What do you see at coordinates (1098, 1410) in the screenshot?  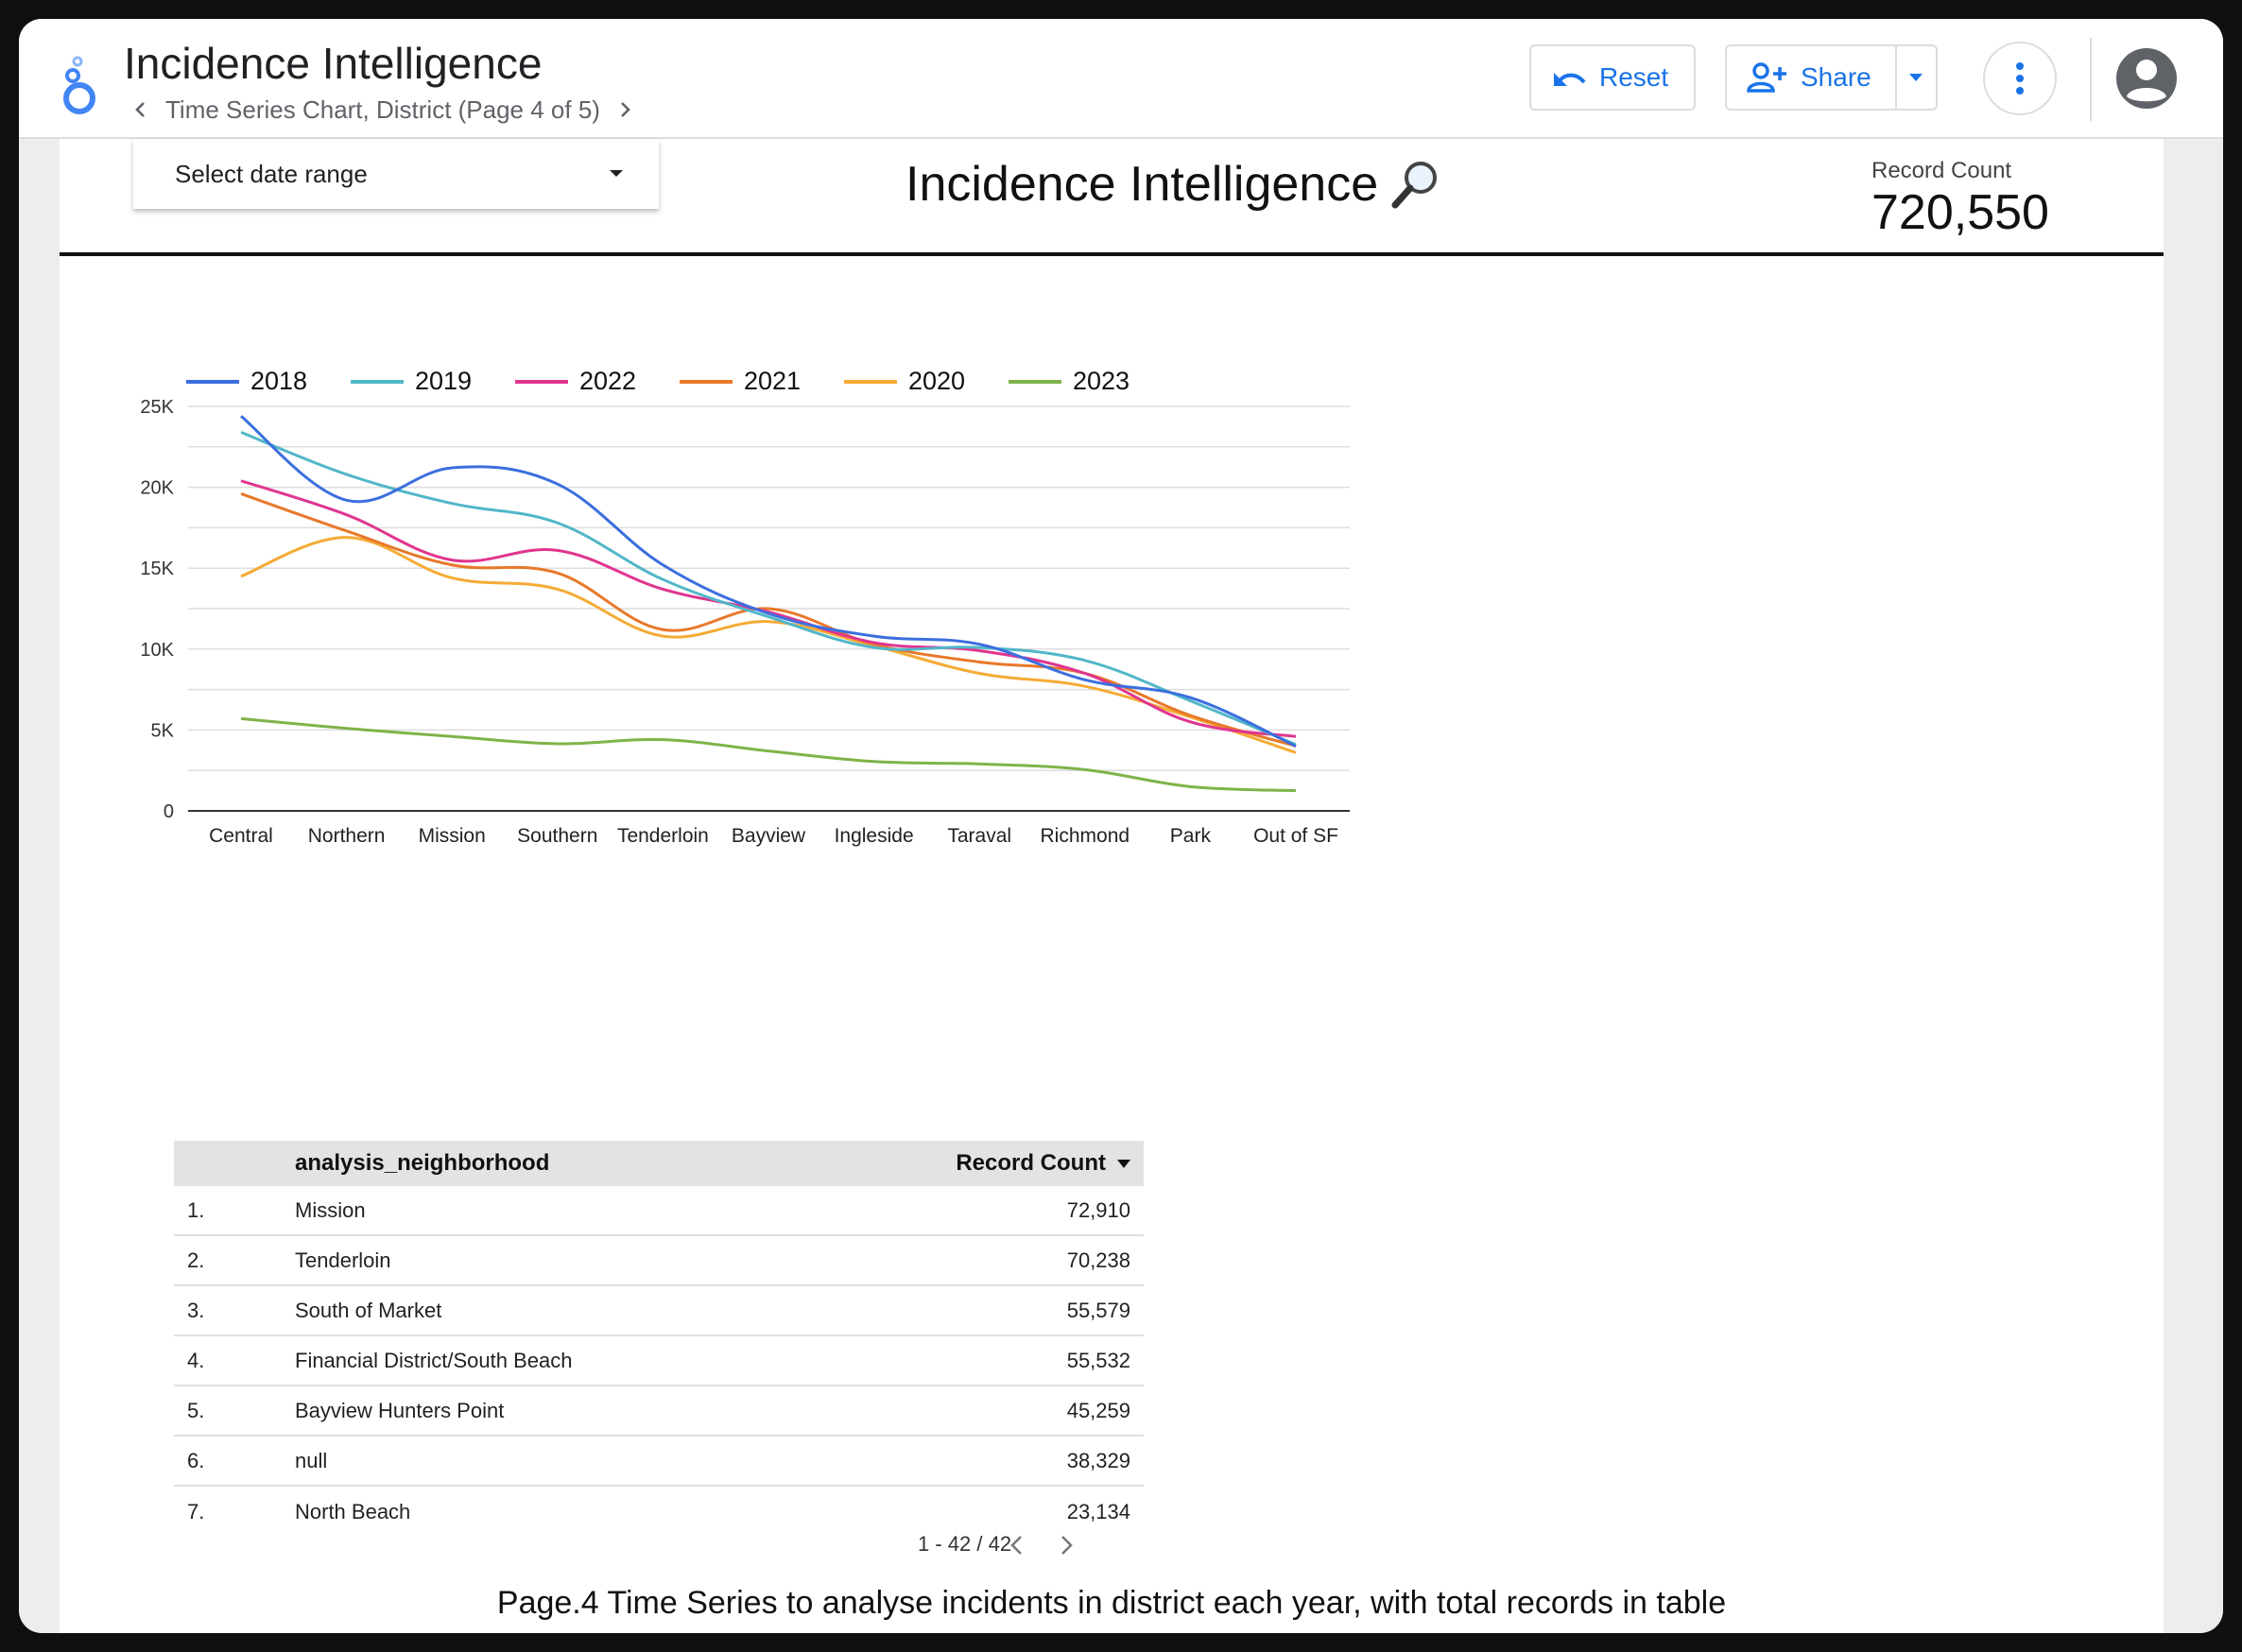 I see `row-record-count: 45,259` at bounding box center [1098, 1410].